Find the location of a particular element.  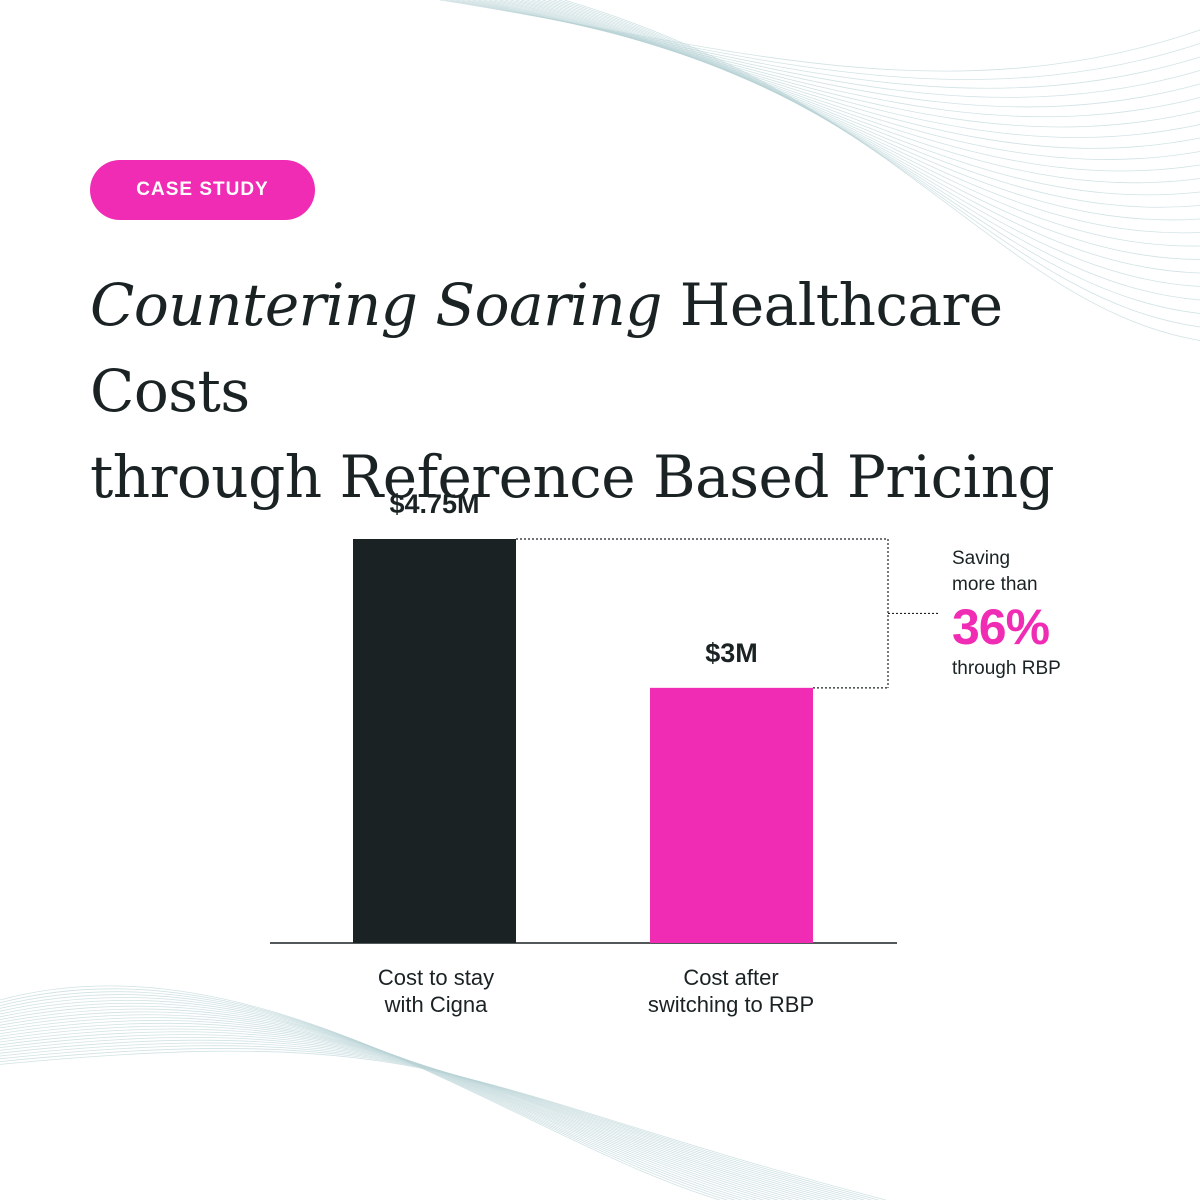

title-line2: through Reference Based Pricing is located at coordinates (572, 477).